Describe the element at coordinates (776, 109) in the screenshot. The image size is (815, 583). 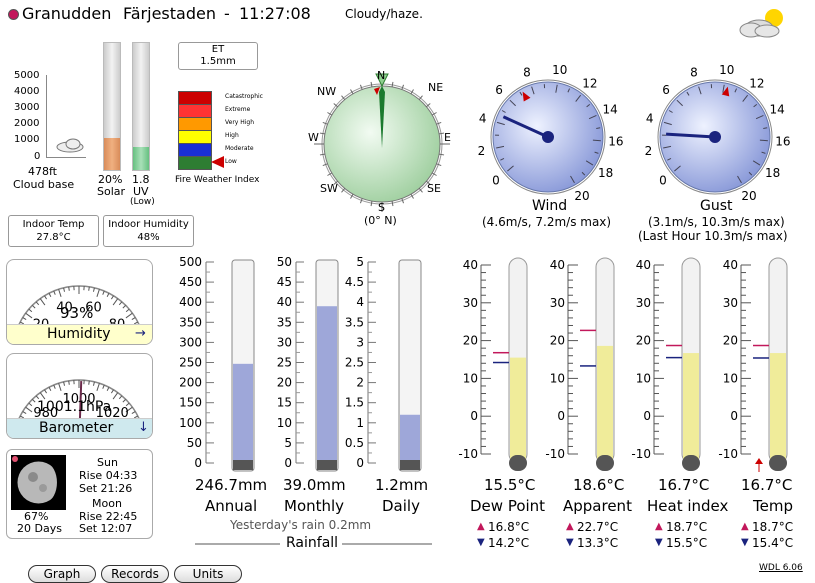
I see `dial-tick-label: 14` at that location.